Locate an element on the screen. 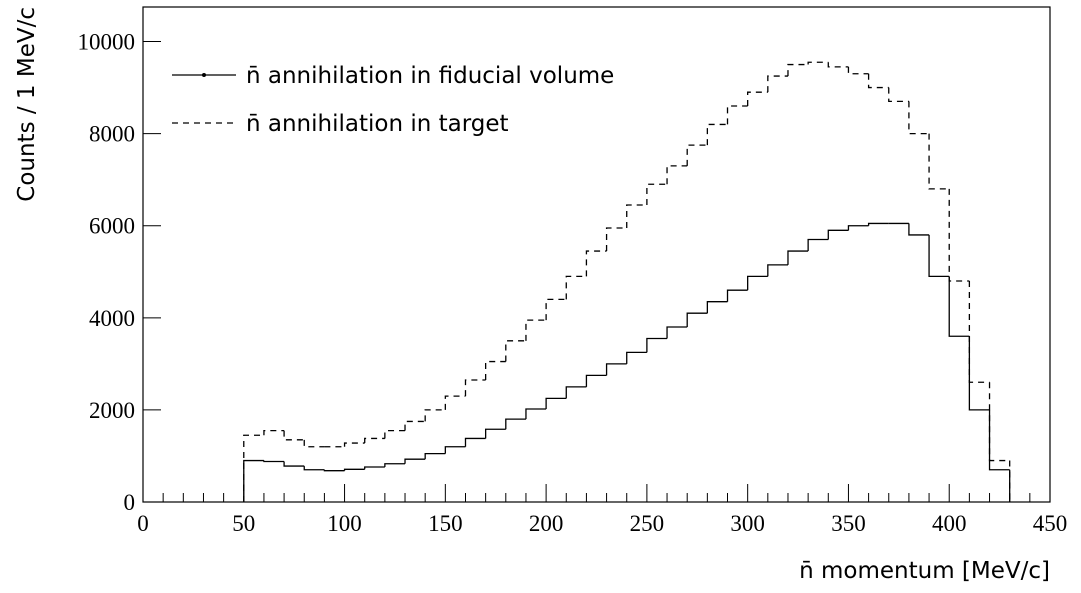 Image resolution: width=1081 pixels, height=593 pixels. y-tick-label: 0 is located at coordinates (130, 502).